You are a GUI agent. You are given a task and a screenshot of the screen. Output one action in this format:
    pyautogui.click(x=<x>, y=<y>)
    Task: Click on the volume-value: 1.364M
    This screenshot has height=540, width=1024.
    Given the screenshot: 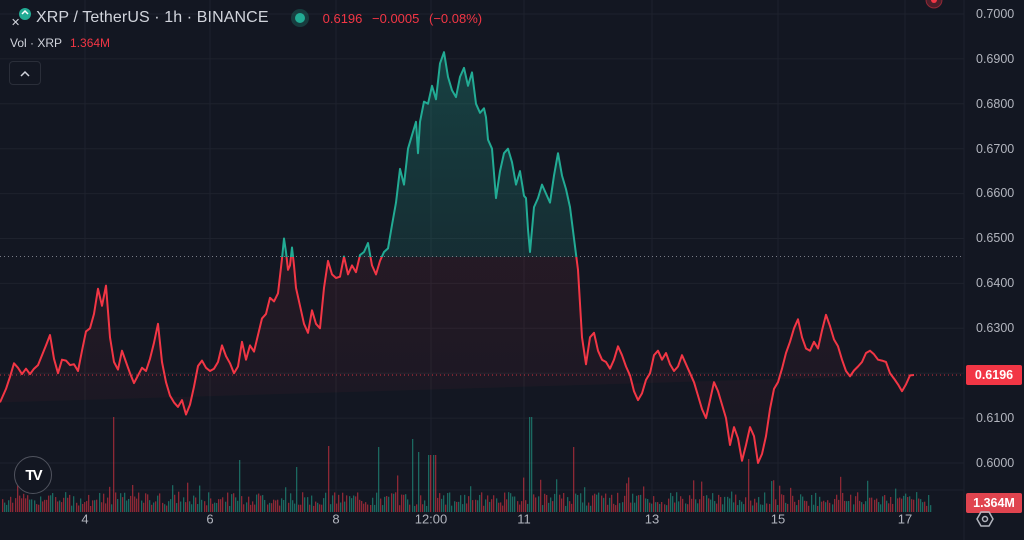 What is the action you would take?
    pyautogui.click(x=90, y=43)
    